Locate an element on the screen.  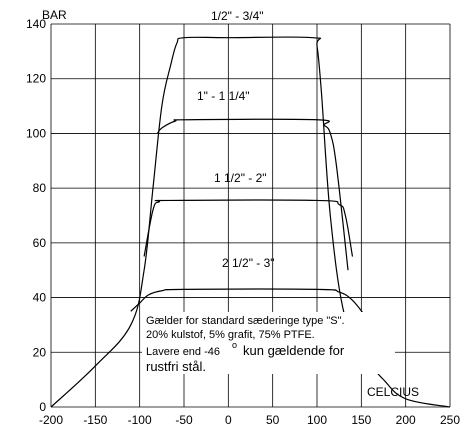
x-tick-label: 250 is located at coordinates (450, 420).